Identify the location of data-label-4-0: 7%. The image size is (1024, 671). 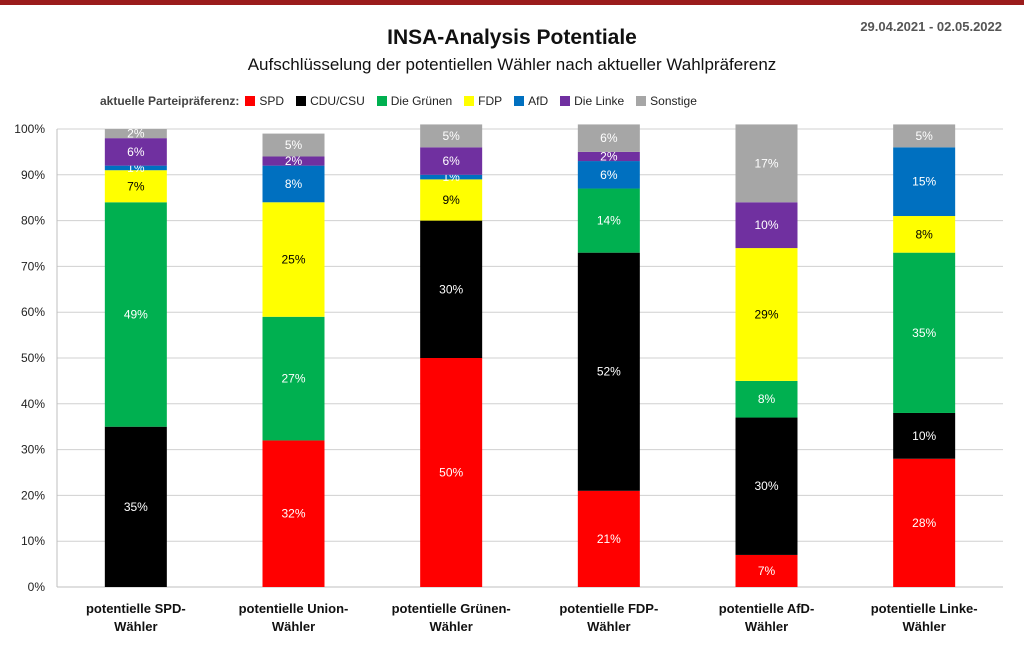
(767, 571).